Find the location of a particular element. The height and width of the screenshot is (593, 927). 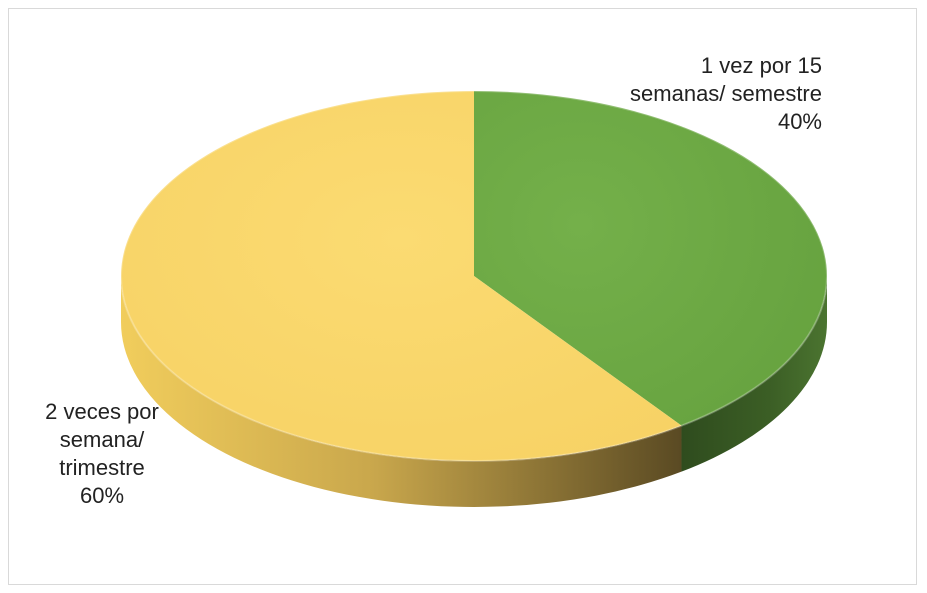

slice-percent-label: 40% is located at coordinates (799, 121).